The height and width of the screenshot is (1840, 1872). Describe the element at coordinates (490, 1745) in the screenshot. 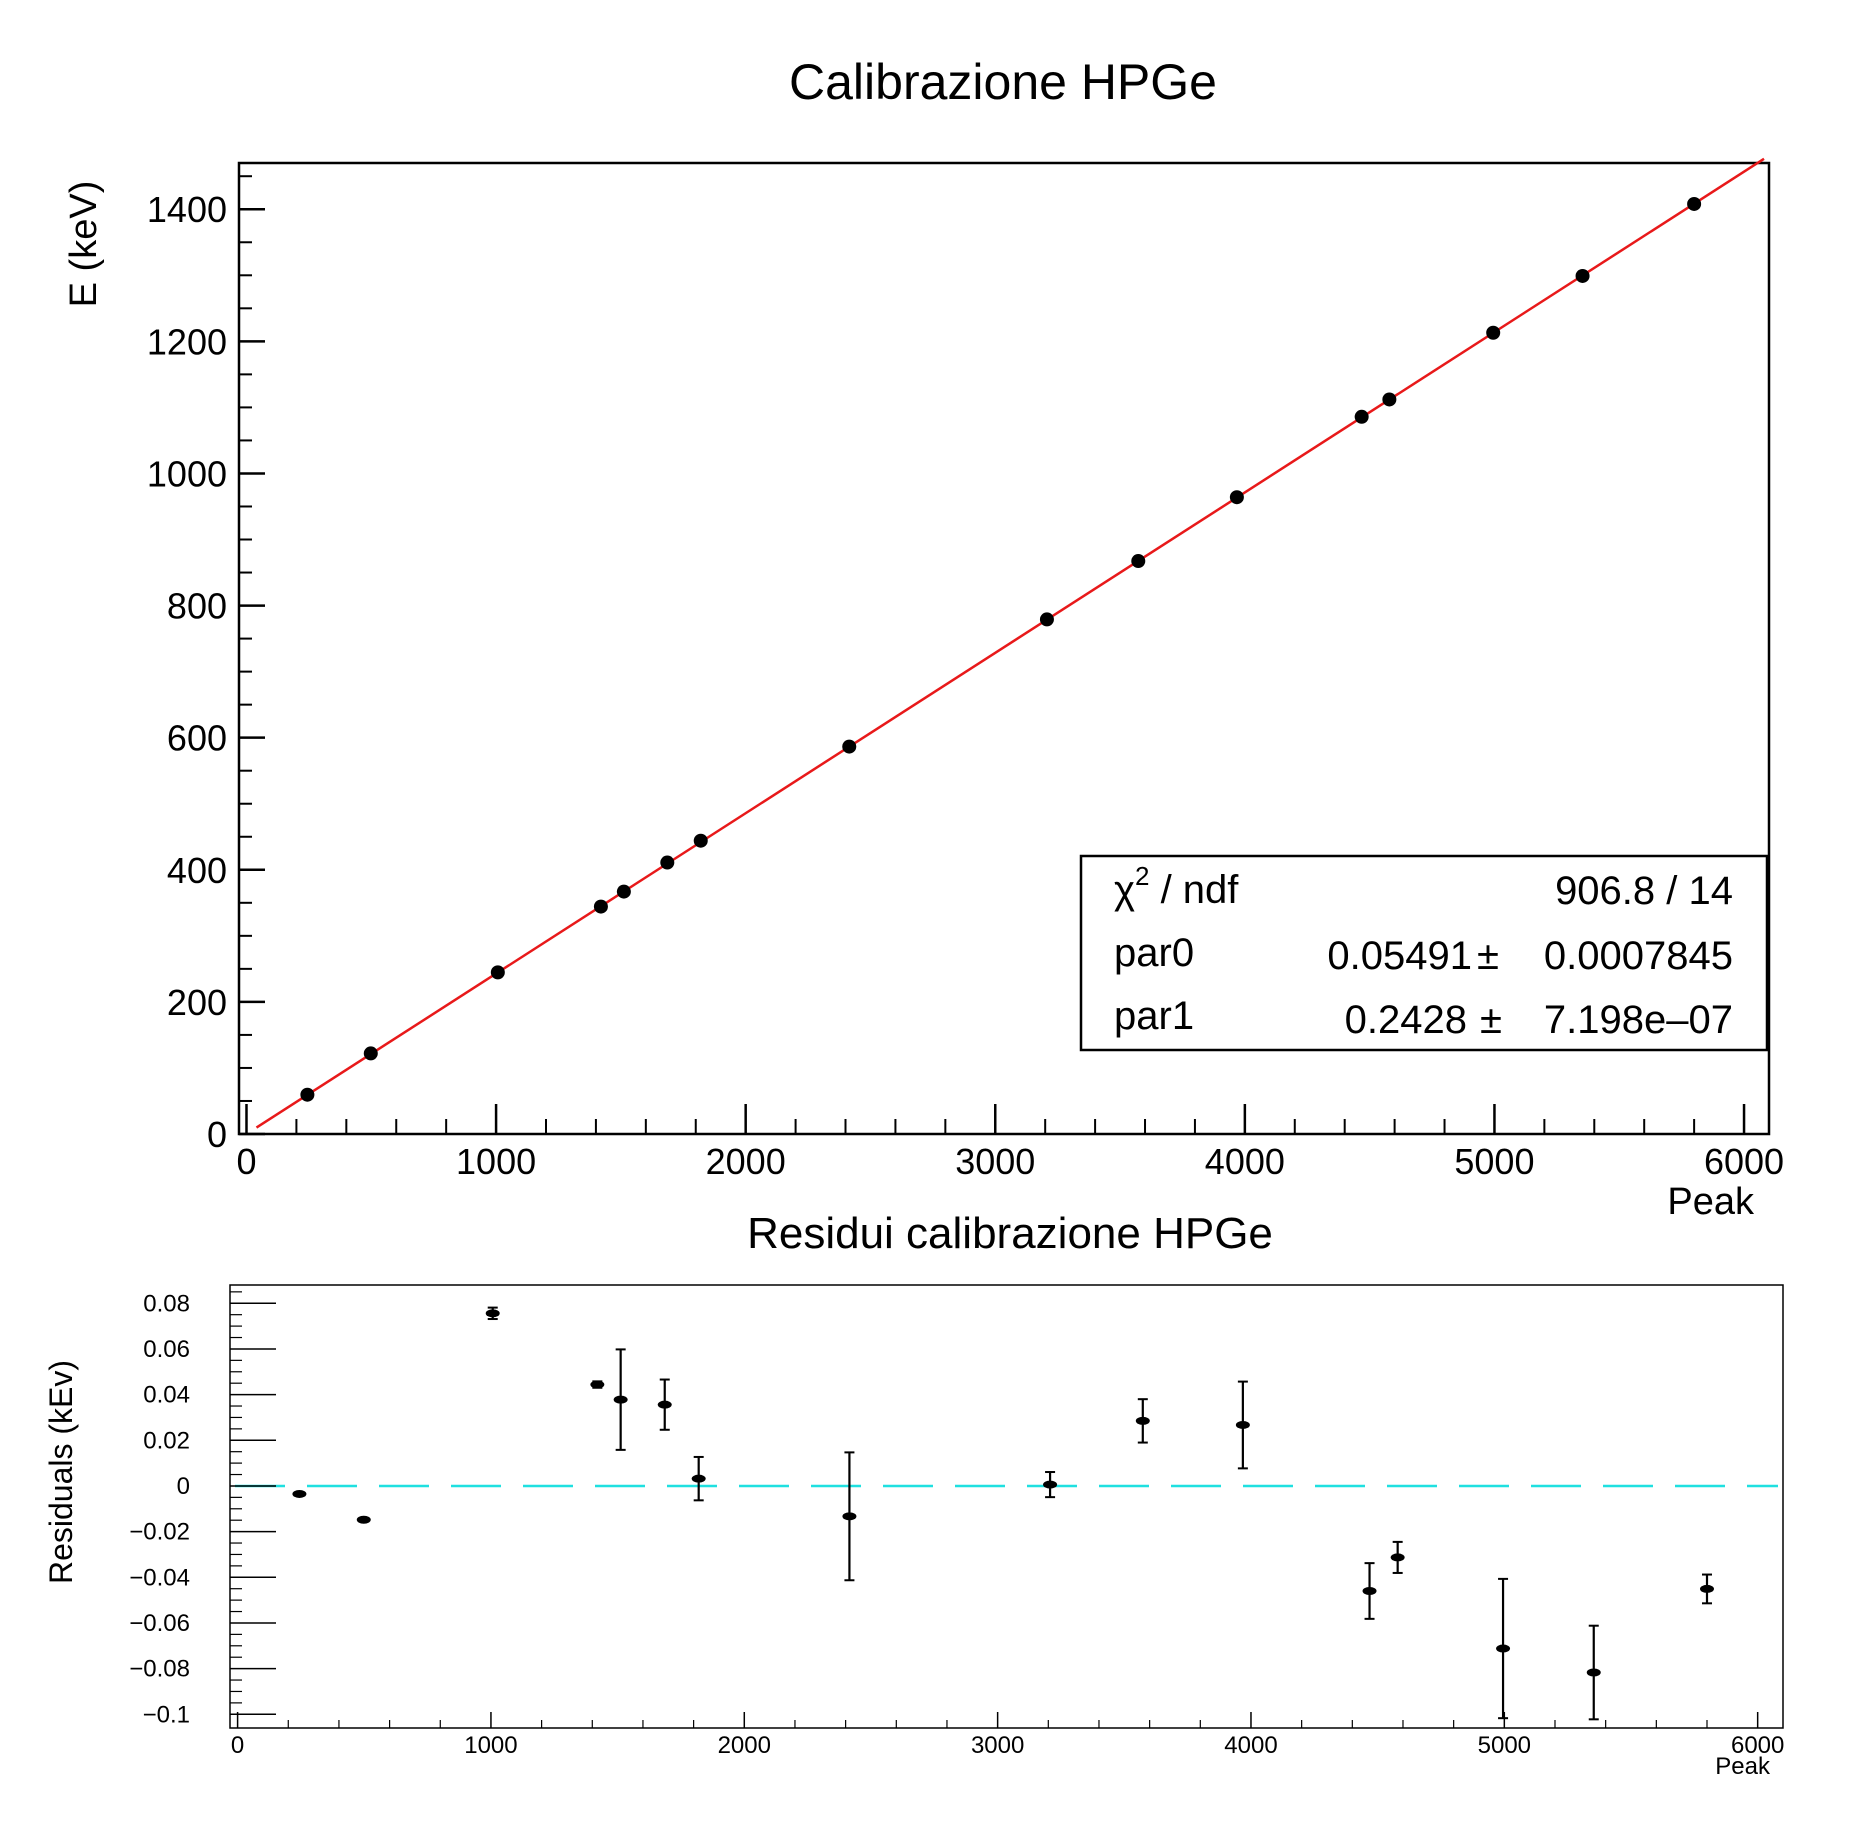

I see `residual-x-tick-label: 1000` at that location.